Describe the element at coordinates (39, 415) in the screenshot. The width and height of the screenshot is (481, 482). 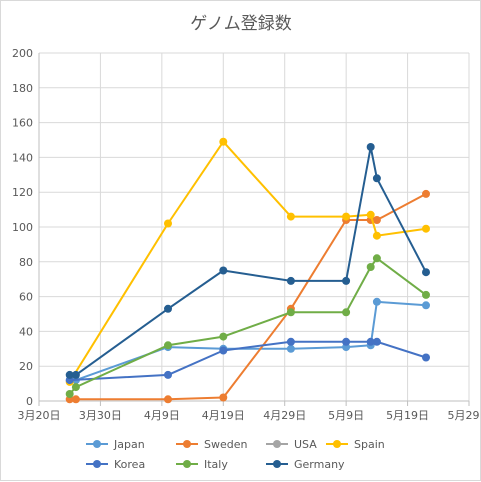
I see `x-tick-label: 3月20日` at that location.